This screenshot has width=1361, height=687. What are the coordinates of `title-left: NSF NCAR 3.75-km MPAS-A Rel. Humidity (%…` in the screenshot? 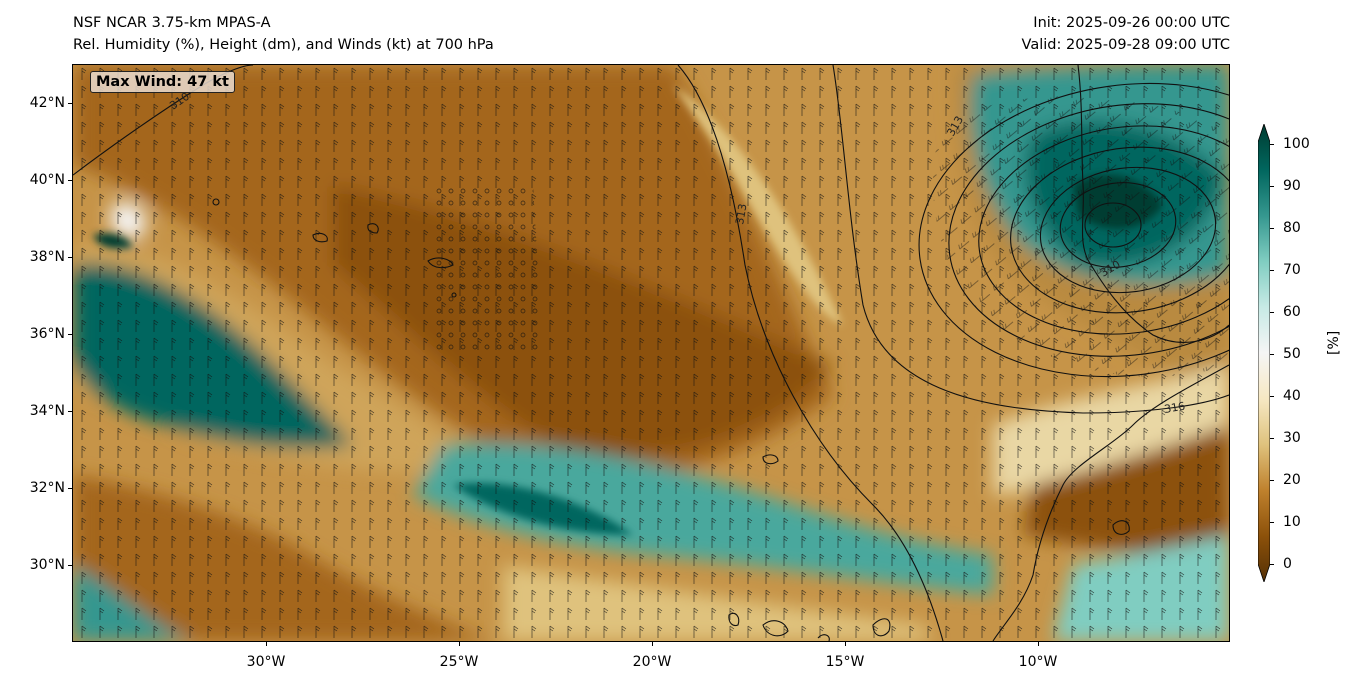 It's located at (283, 34).